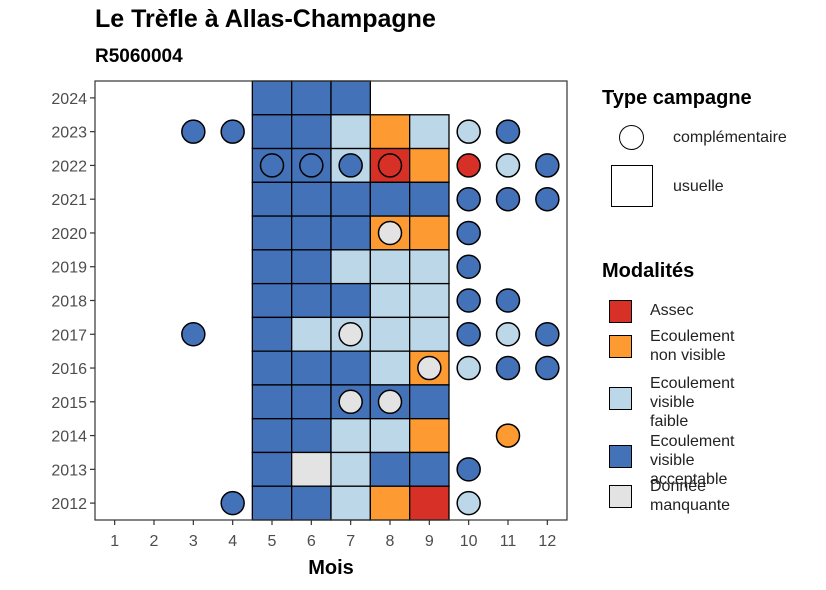  I want to click on y-tick-label: 2017, so click(69, 335).